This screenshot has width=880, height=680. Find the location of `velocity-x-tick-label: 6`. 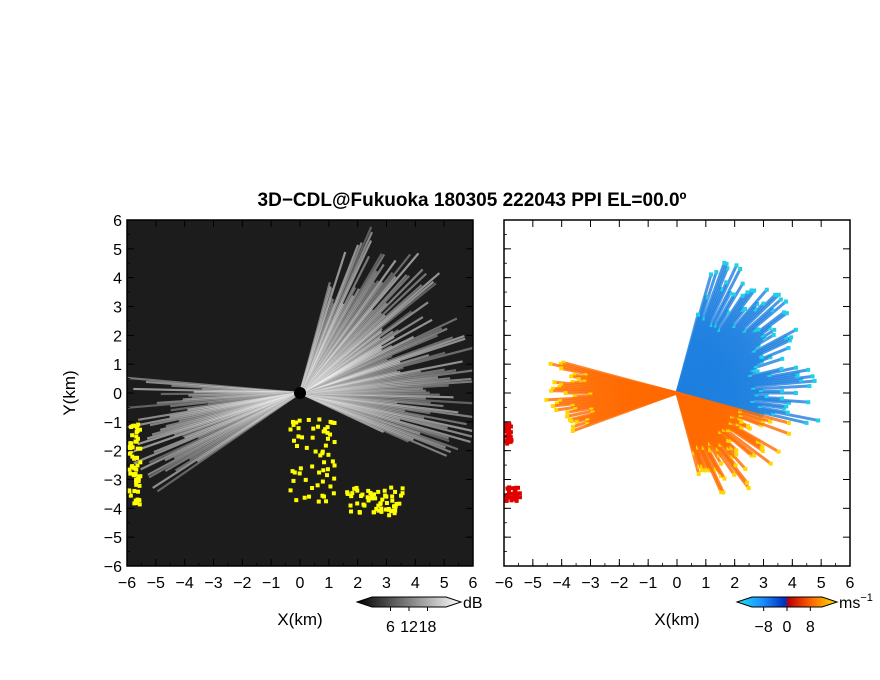

velocity-x-tick-label: 6 is located at coordinates (850, 583).